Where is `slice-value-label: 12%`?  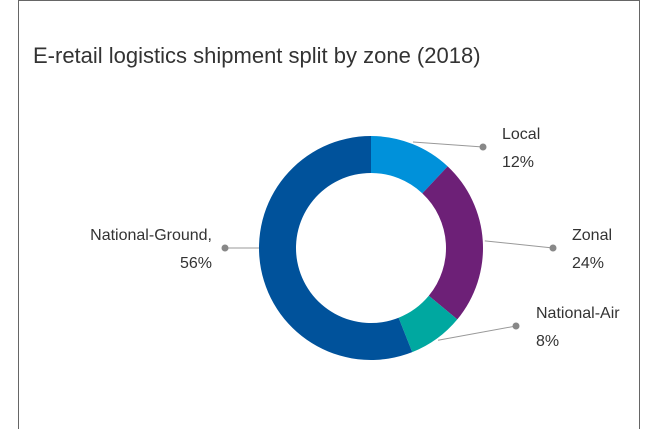
slice-value-label: 12% is located at coordinates (518, 162).